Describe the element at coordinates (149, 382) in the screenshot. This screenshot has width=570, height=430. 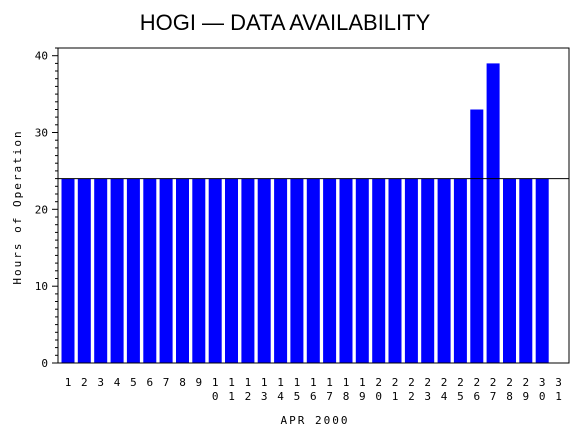
I see `x-tick-label: 6` at that location.